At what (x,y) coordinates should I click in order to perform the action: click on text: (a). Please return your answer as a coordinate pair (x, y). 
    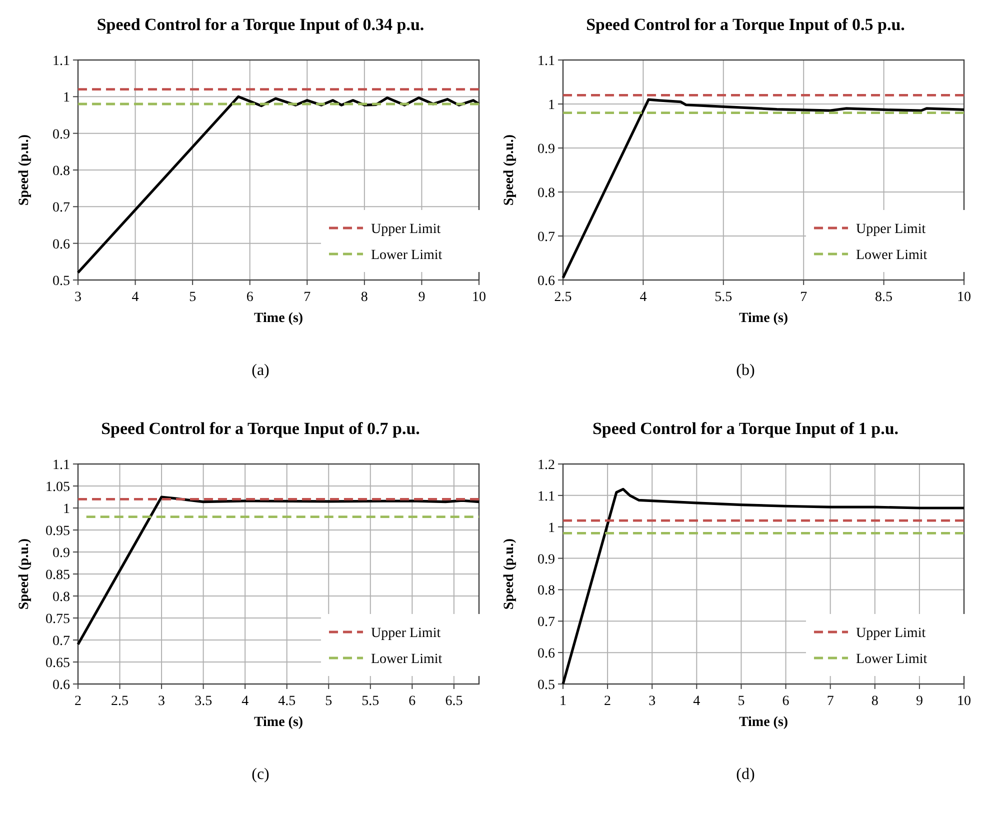
    Looking at the image, I should click on (261, 370).